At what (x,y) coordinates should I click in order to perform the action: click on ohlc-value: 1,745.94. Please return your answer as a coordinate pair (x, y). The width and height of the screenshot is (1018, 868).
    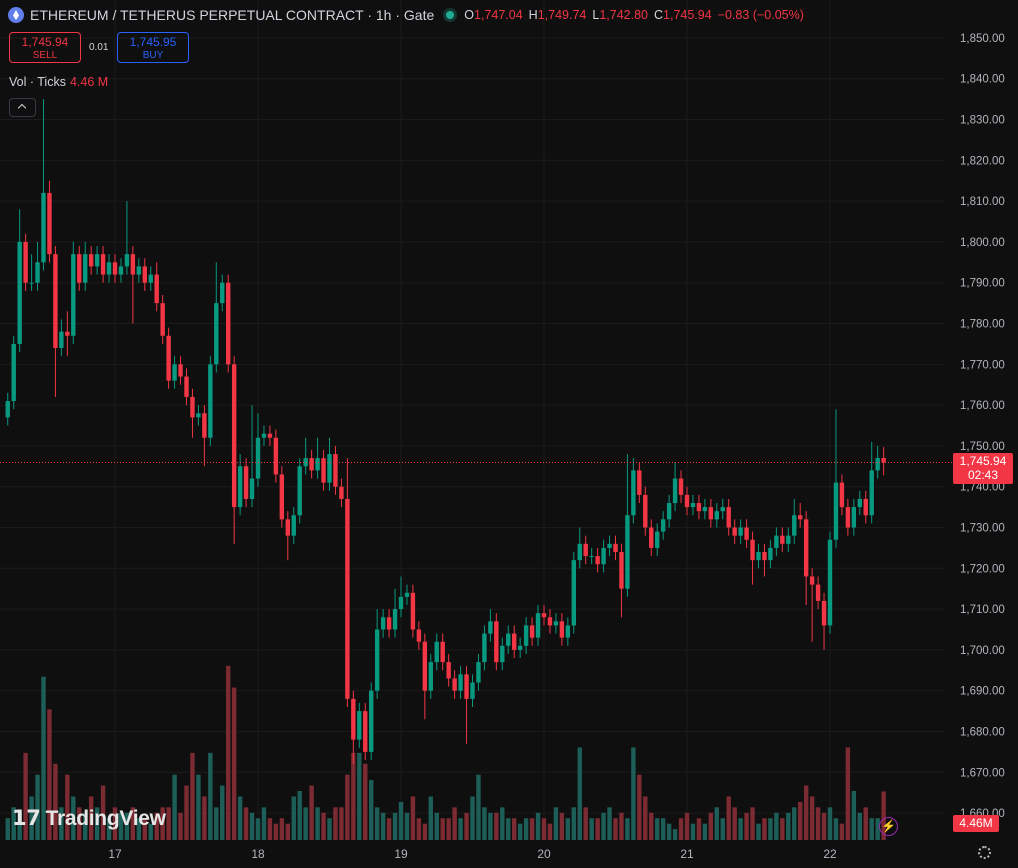
    Looking at the image, I should click on (687, 15).